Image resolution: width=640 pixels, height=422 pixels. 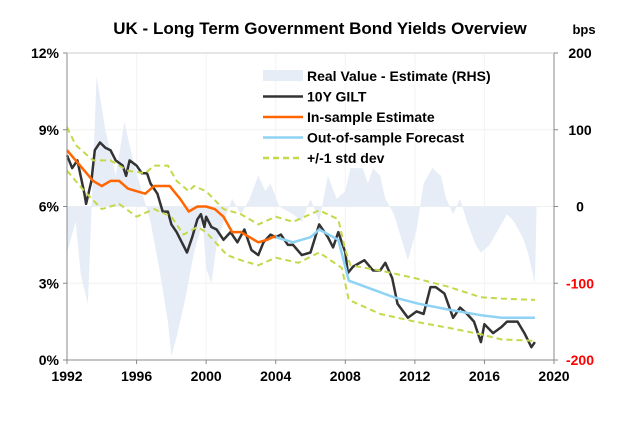 What do you see at coordinates (275, 376) in the screenshot?
I see `x-tick-label: 2004` at bounding box center [275, 376].